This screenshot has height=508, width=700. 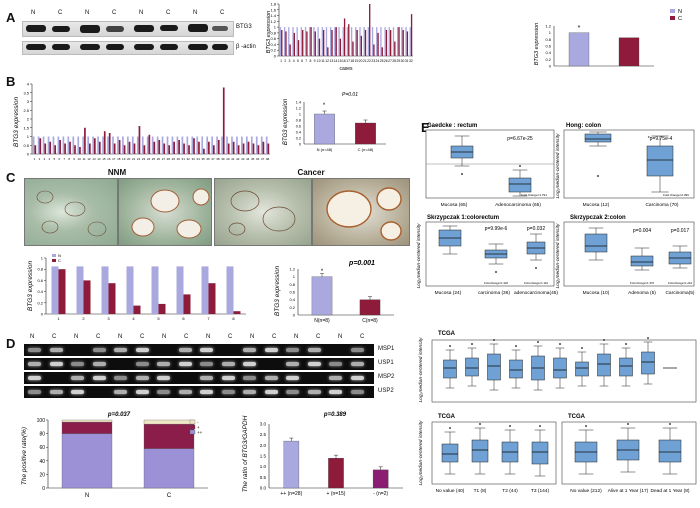 I want to click on tcga-top-group-box, so click(x=472, y=367).